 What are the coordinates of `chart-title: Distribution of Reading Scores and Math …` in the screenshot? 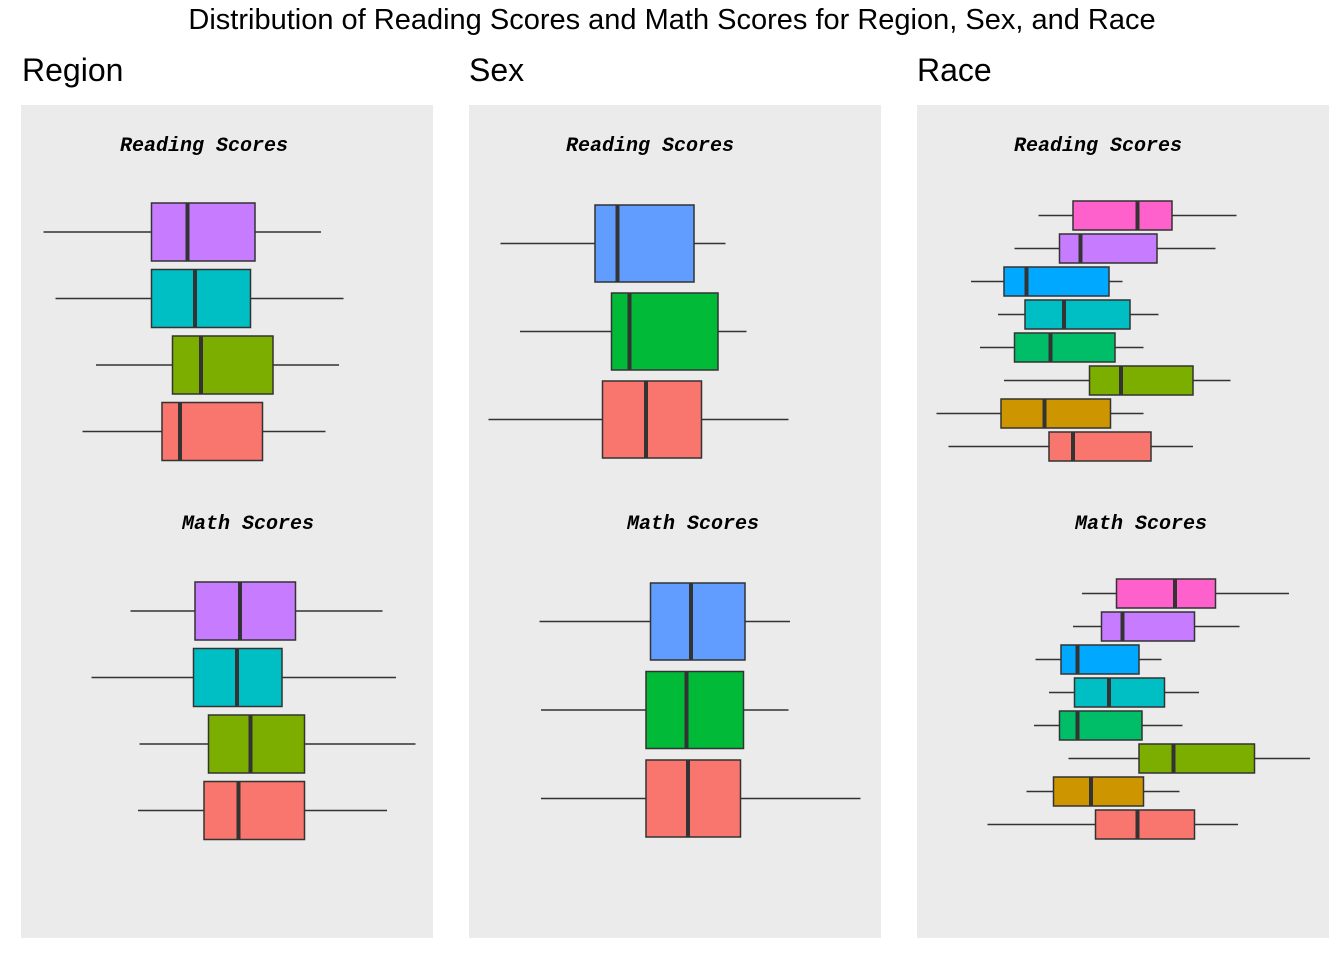 It's located at (672, 20).